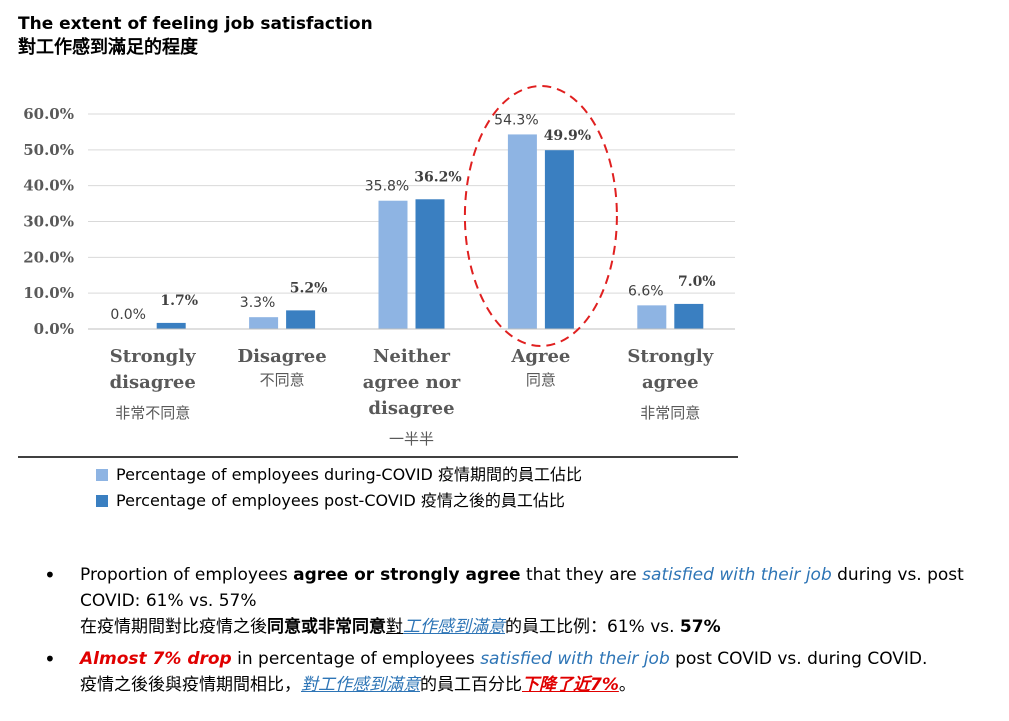  I want to click on data-label: 54.3%, so click(516, 120).